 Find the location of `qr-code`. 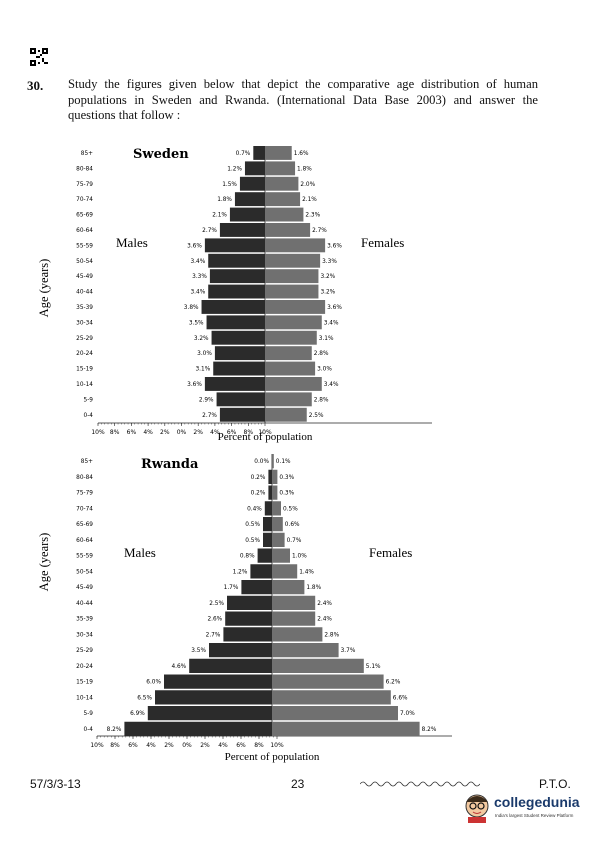

qr-code is located at coordinates (39, 57).